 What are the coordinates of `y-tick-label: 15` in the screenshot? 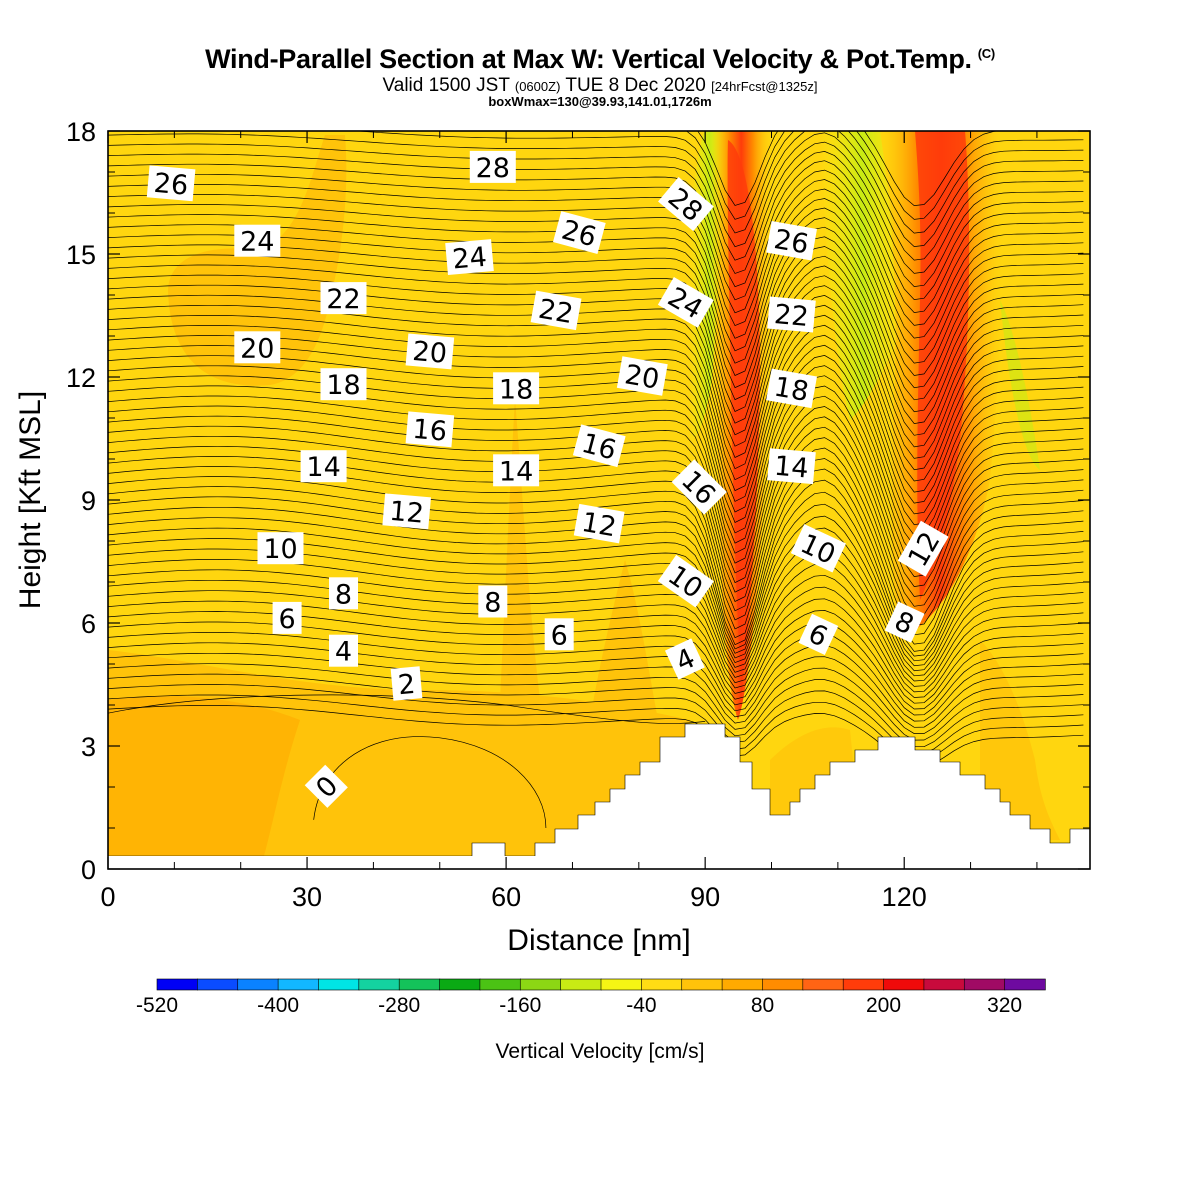 It's located at (81, 255).